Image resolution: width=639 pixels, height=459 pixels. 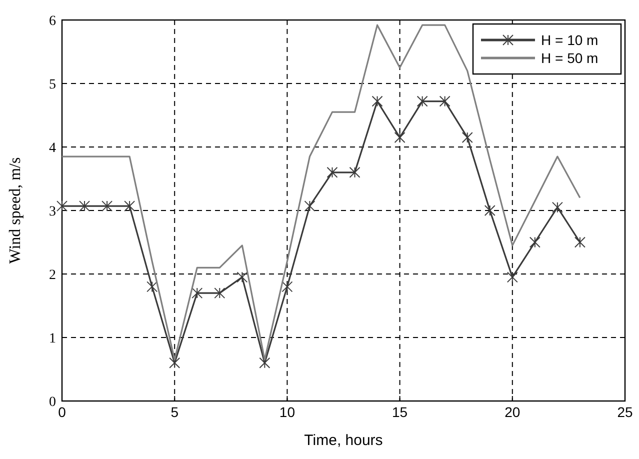 I want to click on x-tick-label: 15, so click(x=400, y=412).